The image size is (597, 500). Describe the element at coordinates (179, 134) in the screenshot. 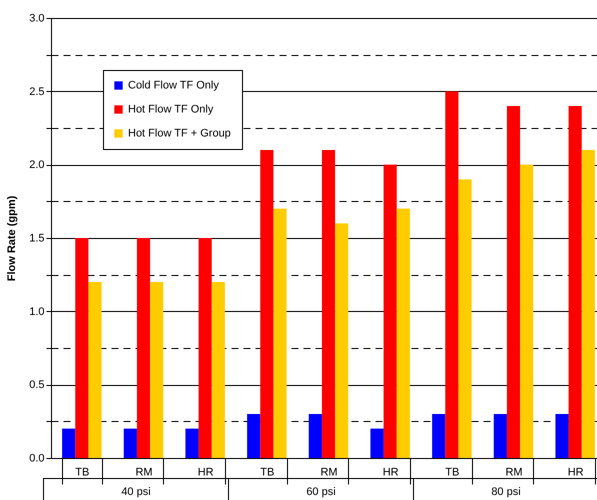

I see `legend-label: Hot Flow TF + Group` at that location.